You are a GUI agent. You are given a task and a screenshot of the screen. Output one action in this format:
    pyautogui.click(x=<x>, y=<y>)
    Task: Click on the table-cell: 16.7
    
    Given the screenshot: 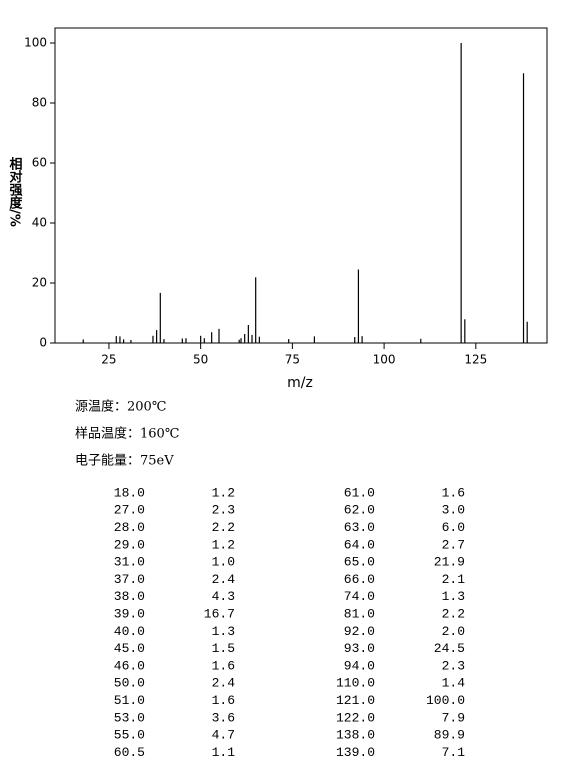 What is the action you would take?
    pyautogui.click(x=219, y=614)
    